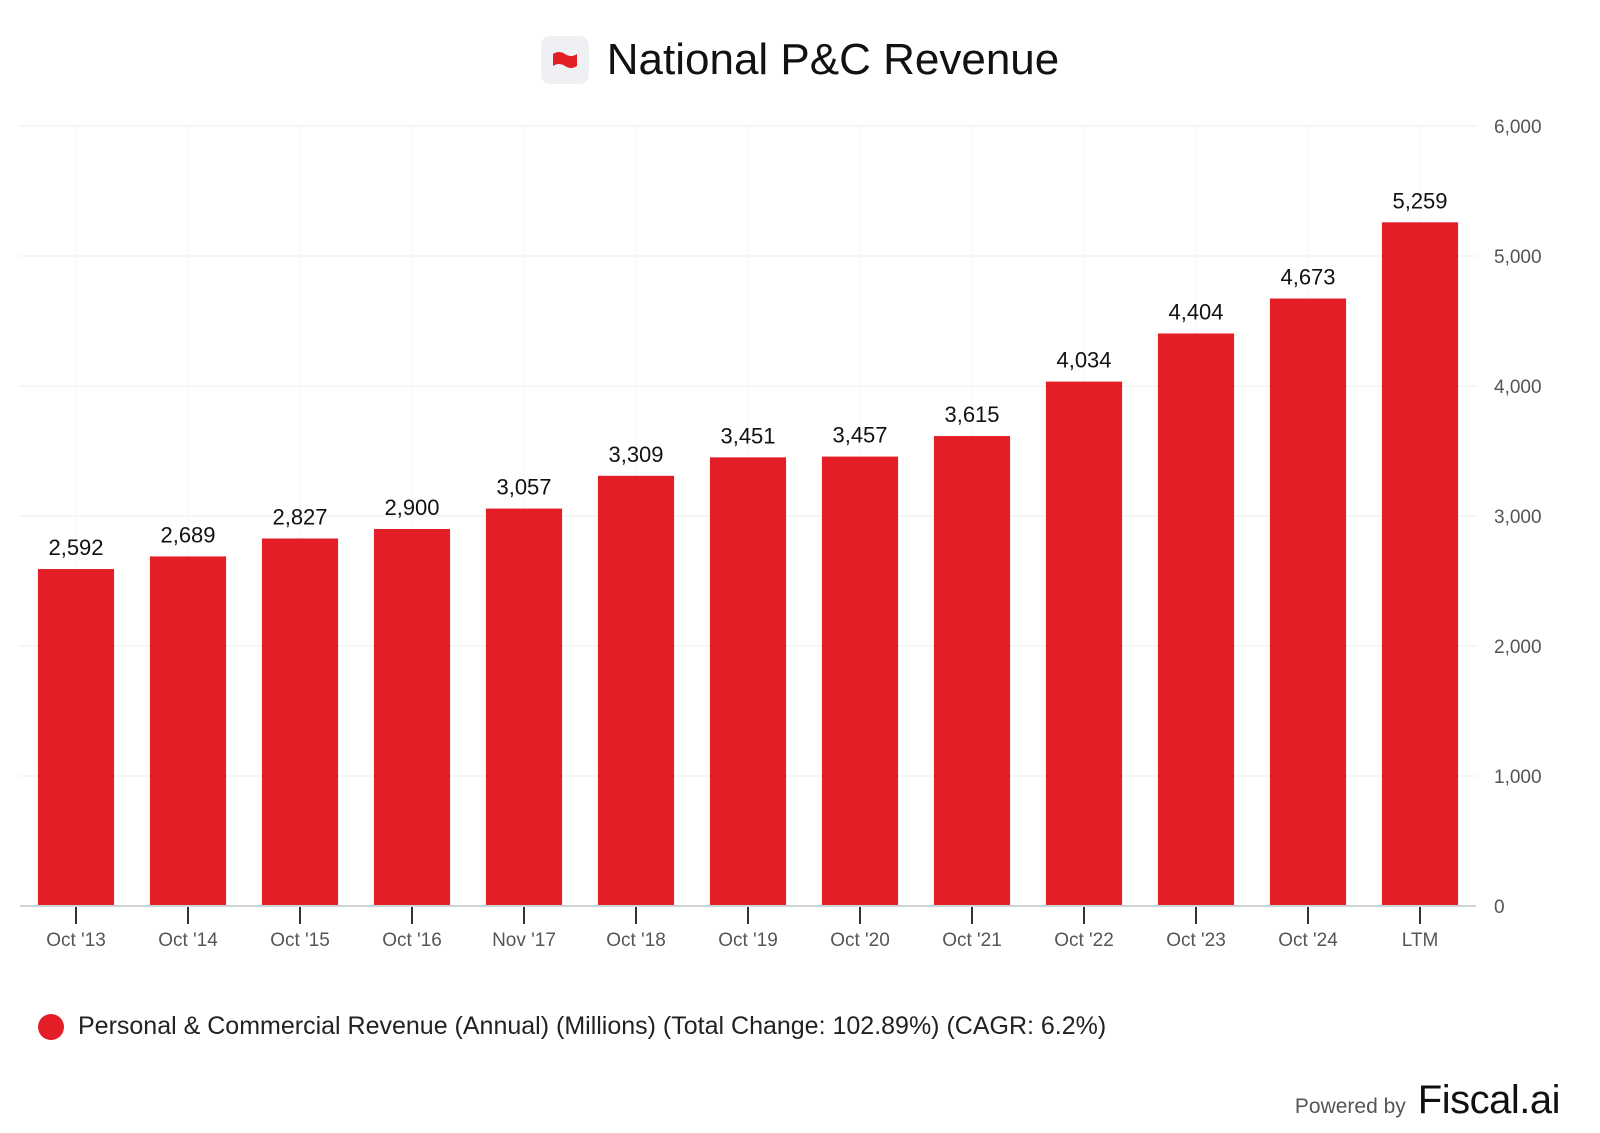  Describe the element at coordinates (748, 940) in the screenshot. I see `x-tick-label: Oct '19` at that location.